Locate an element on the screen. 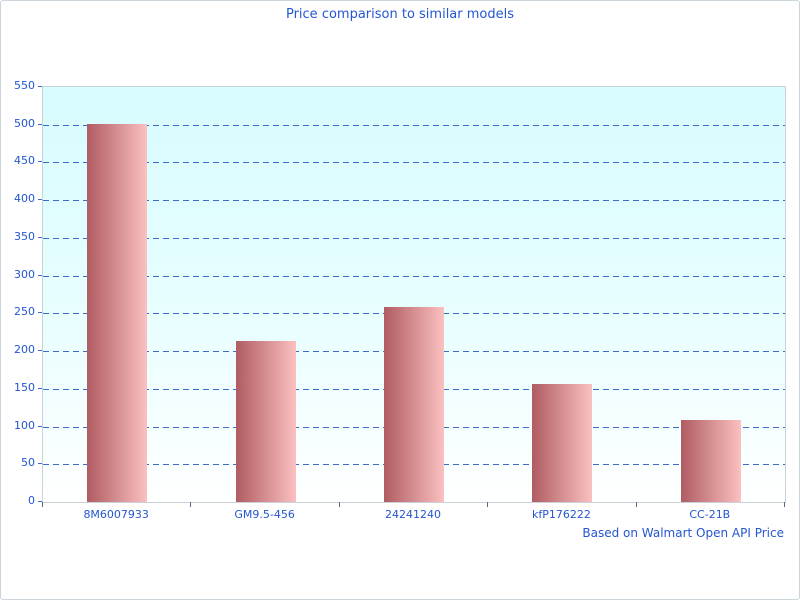 The width and height of the screenshot is (800, 600). bar-kfP176222 is located at coordinates (562, 443).